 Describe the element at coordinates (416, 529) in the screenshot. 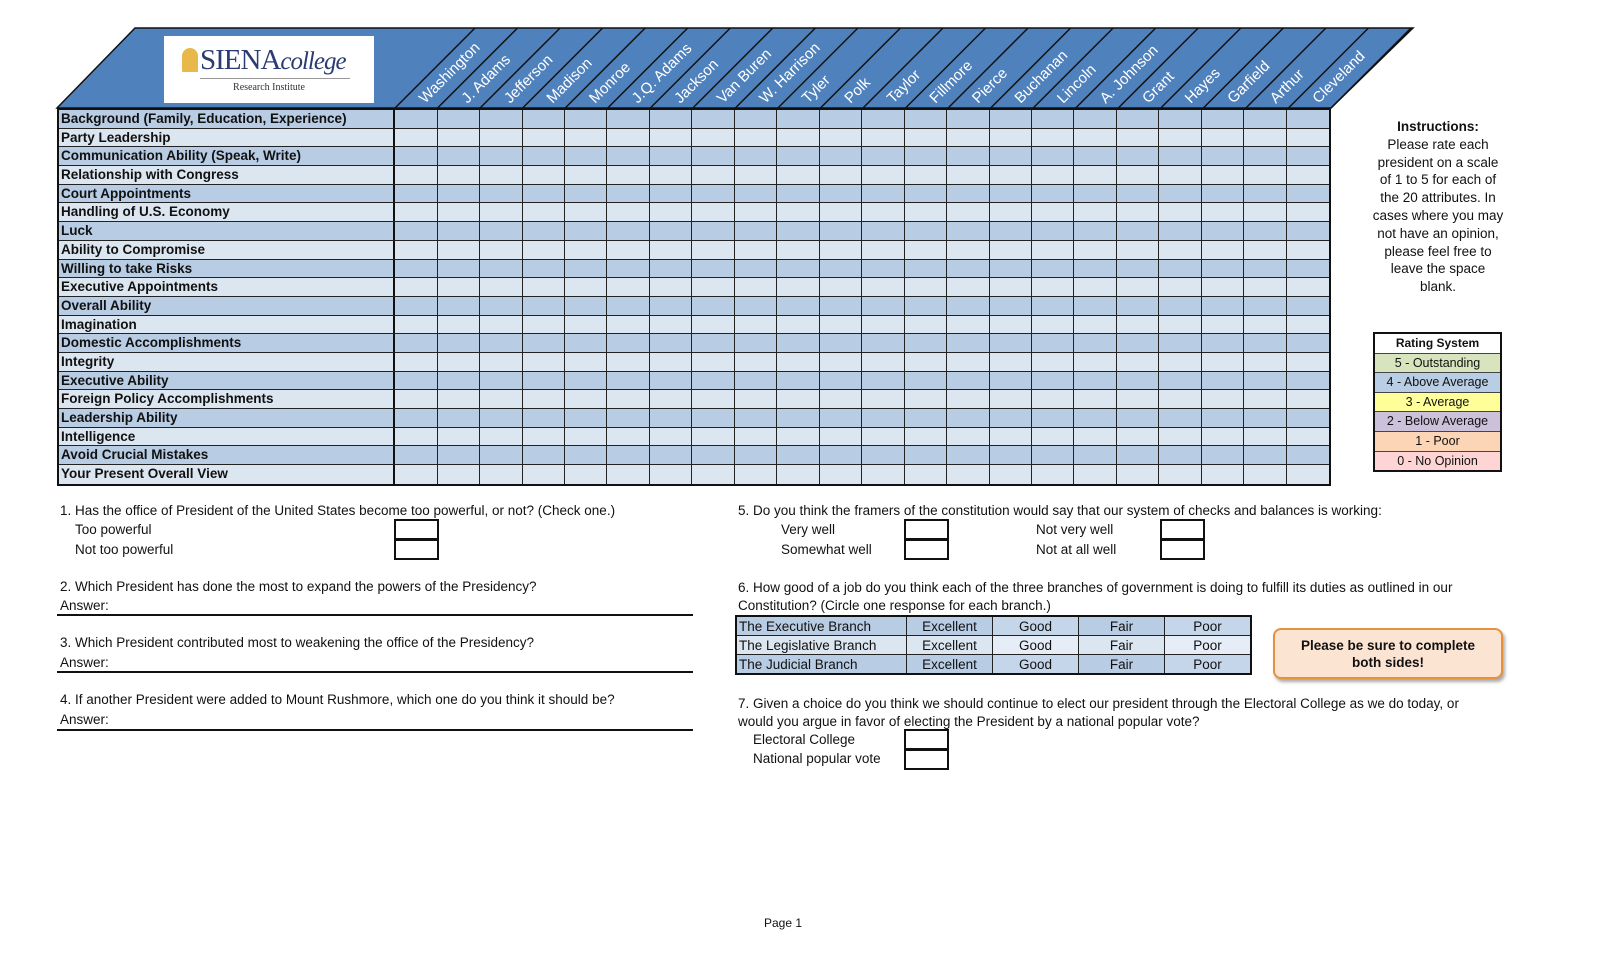

I see `q1-checkbox-too-powerful` at that location.